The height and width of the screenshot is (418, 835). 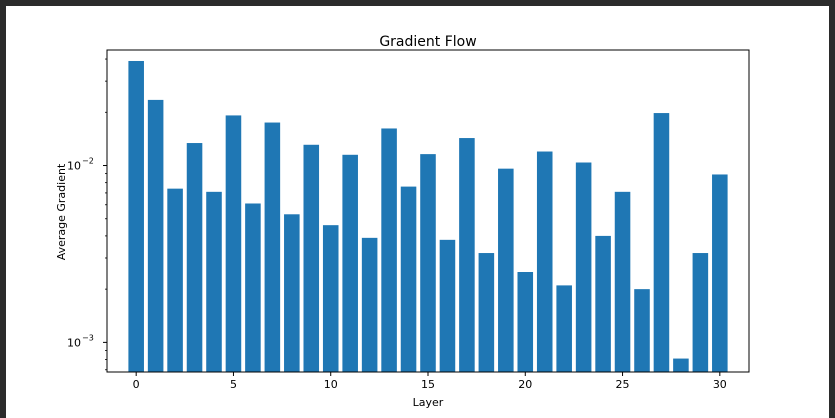 What do you see at coordinates (720, 384) in the screenshot?
I see `x-tick-label: 30` at bounding box center [720, 384].